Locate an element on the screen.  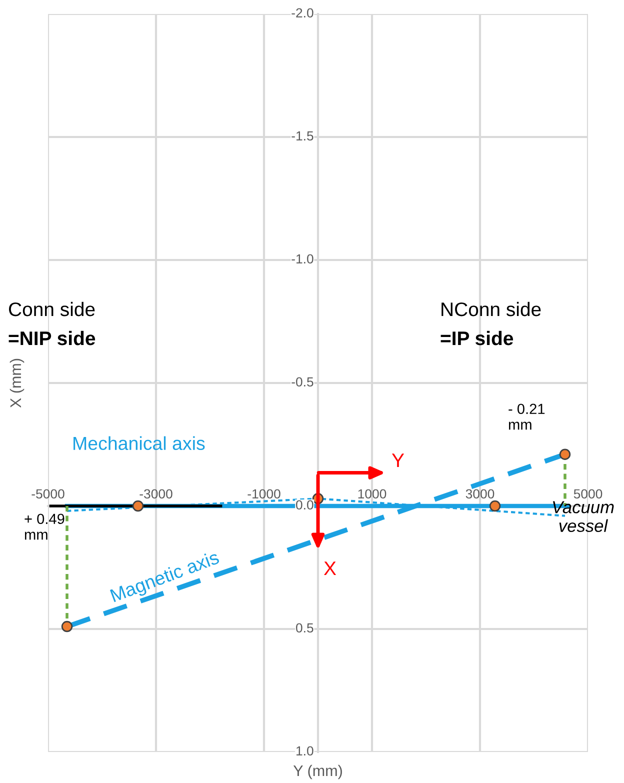
y-tick-label: 0.5 is located at coordinates (305, 628).